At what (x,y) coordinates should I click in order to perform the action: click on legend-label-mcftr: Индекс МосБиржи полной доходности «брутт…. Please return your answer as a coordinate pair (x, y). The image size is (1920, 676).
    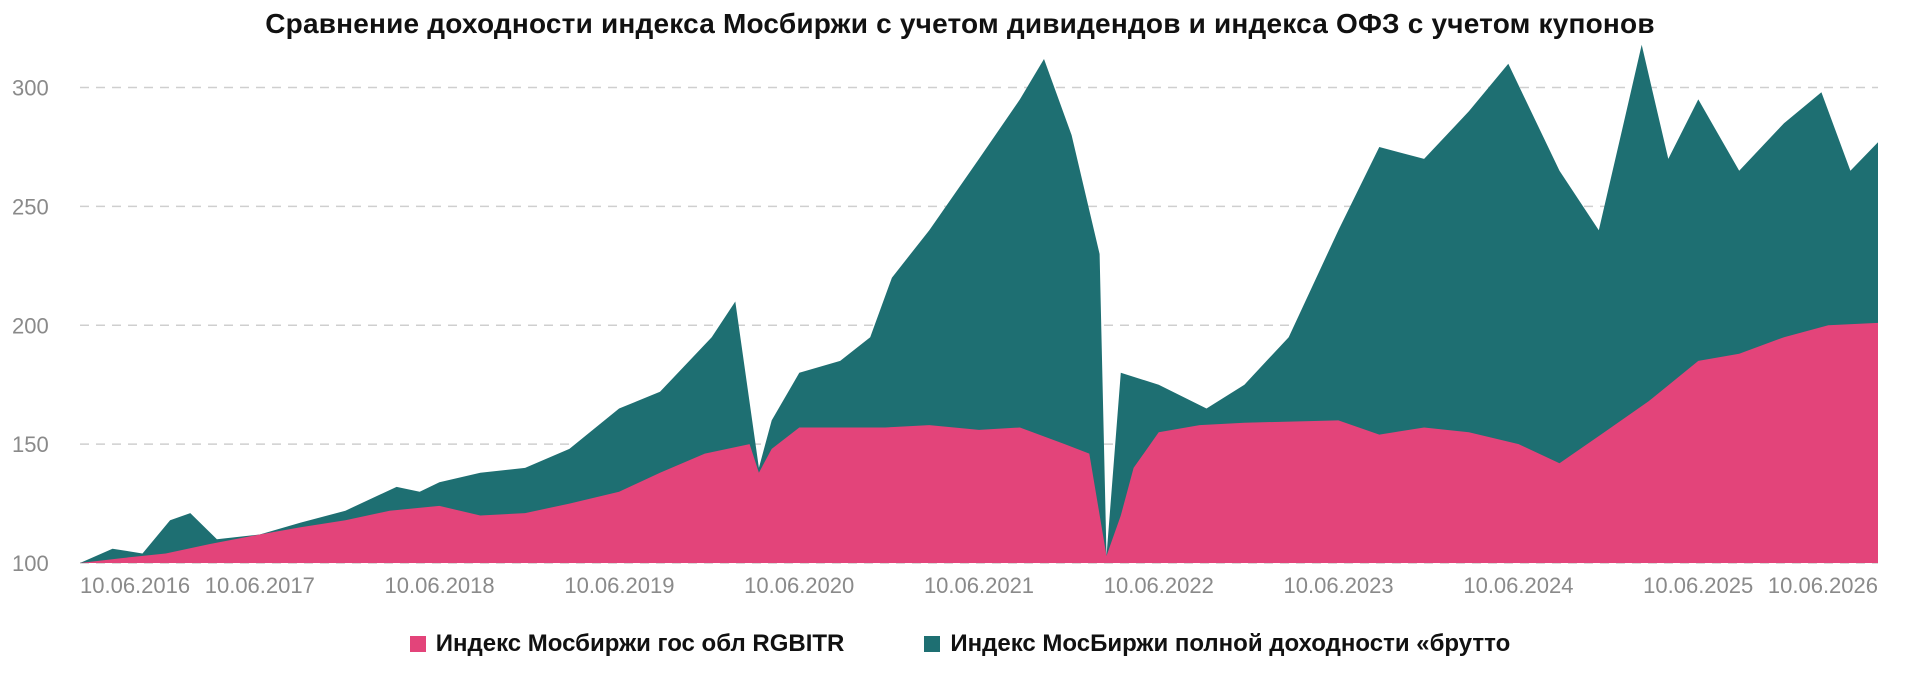
    Looking at the image, I should click on (1230, 643).